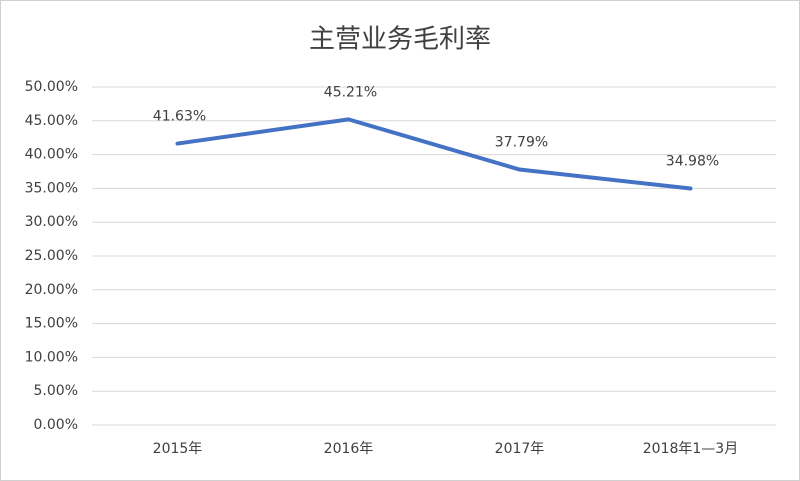 The width and height of the screenshot is (800, 481). Describe the element at coordinates (400, 40) in the screenshot. I see `chart-title: 主营业务毛利率` at that location.